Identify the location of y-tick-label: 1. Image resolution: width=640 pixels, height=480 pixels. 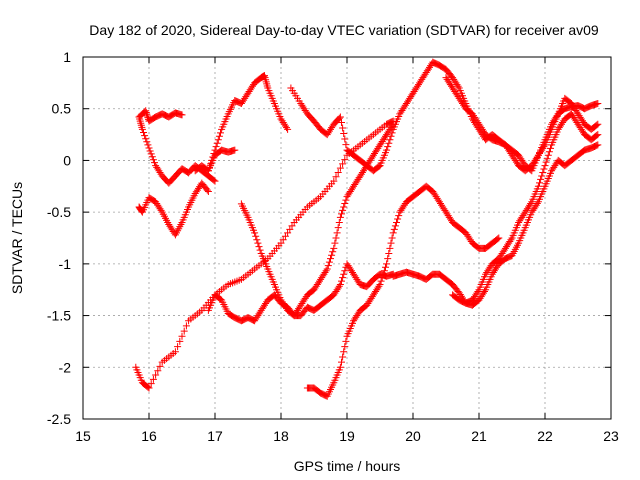
(67, 57).